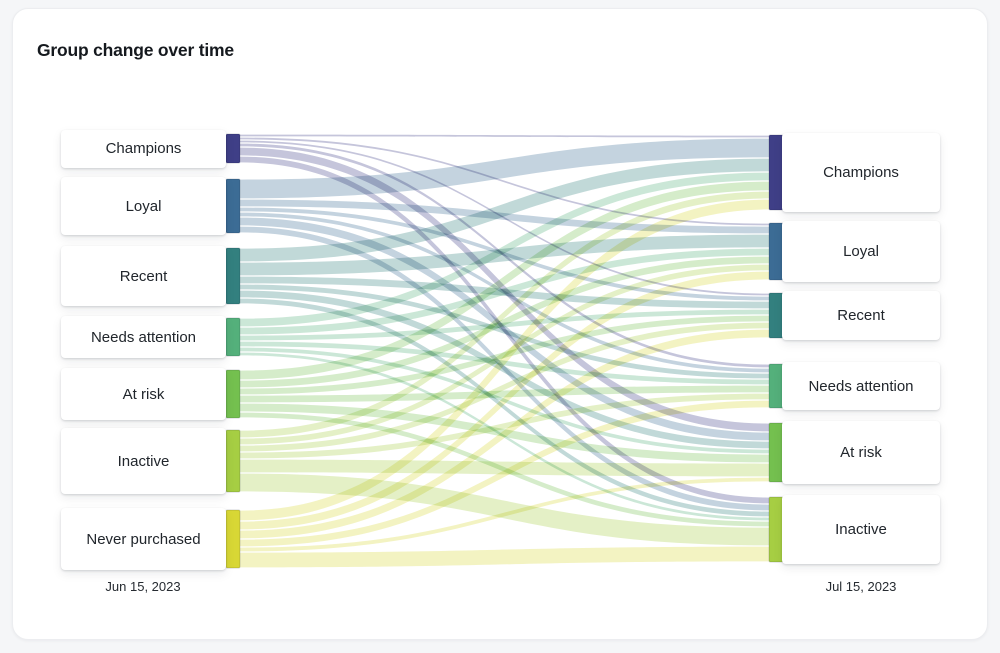 Image resolution: width=1000 pixels, height=653 pixels. I want to click on segment-card-recent-right: Recent, so click(861, 315).